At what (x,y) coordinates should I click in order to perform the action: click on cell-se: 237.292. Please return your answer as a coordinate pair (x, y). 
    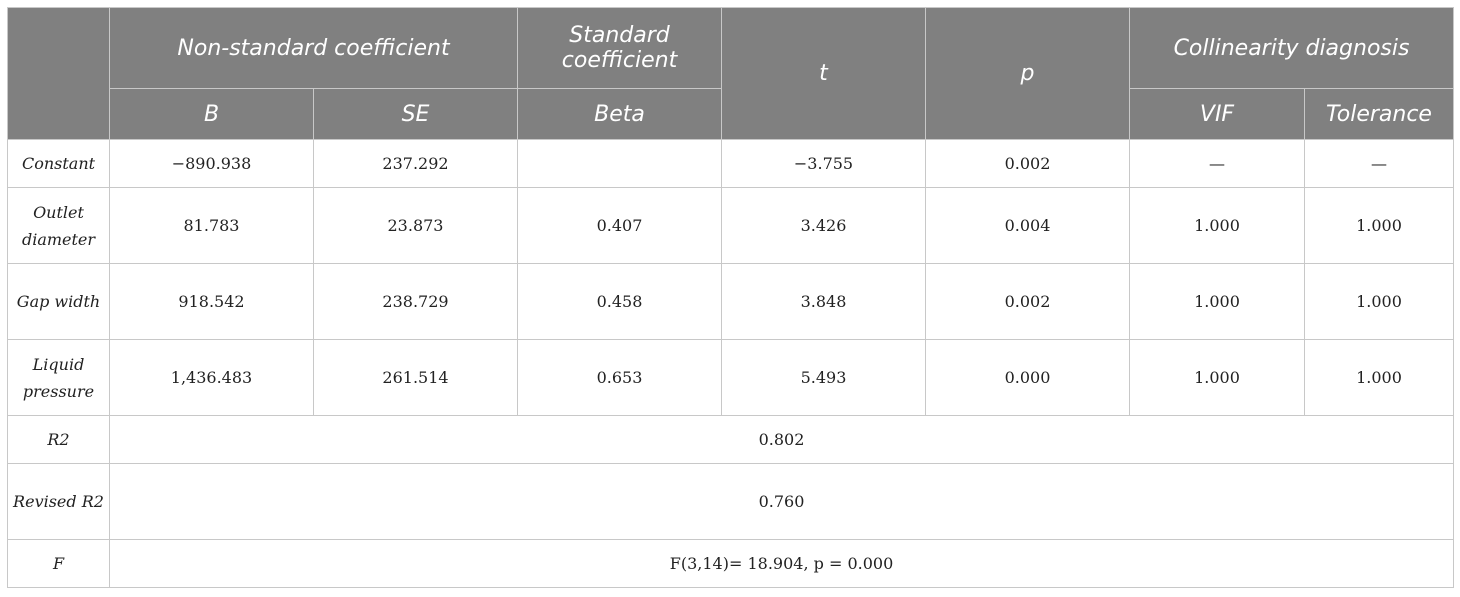
    Looking at the image, I should click on (415, 163).